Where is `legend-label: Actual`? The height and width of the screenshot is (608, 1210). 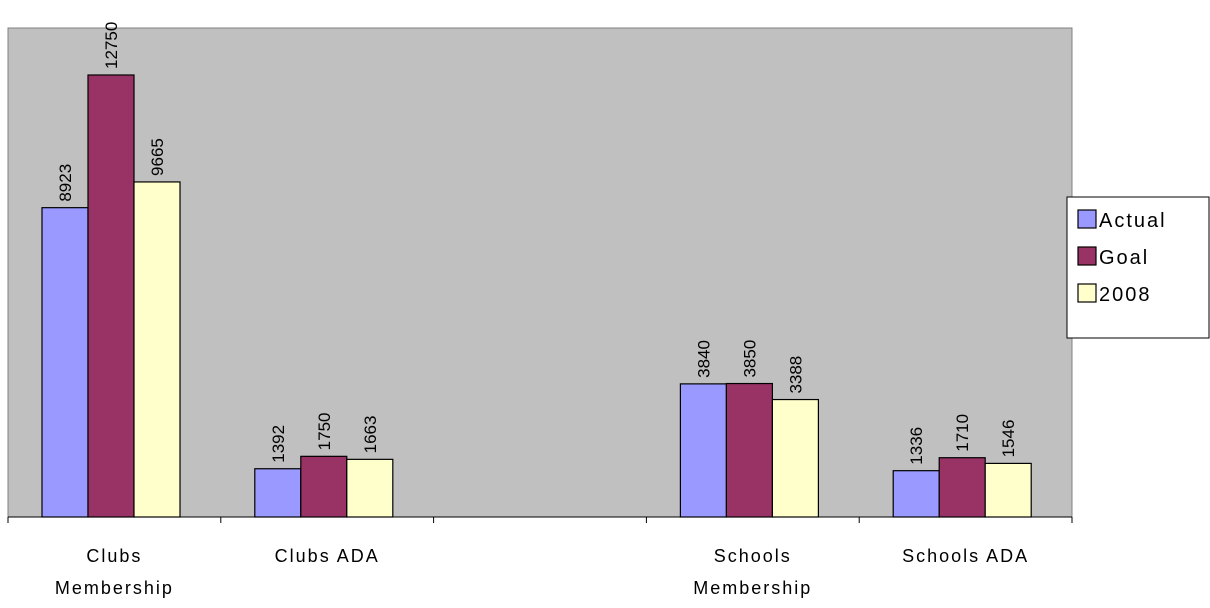 legend-label: Actual is located at coordinates (1133, 221).